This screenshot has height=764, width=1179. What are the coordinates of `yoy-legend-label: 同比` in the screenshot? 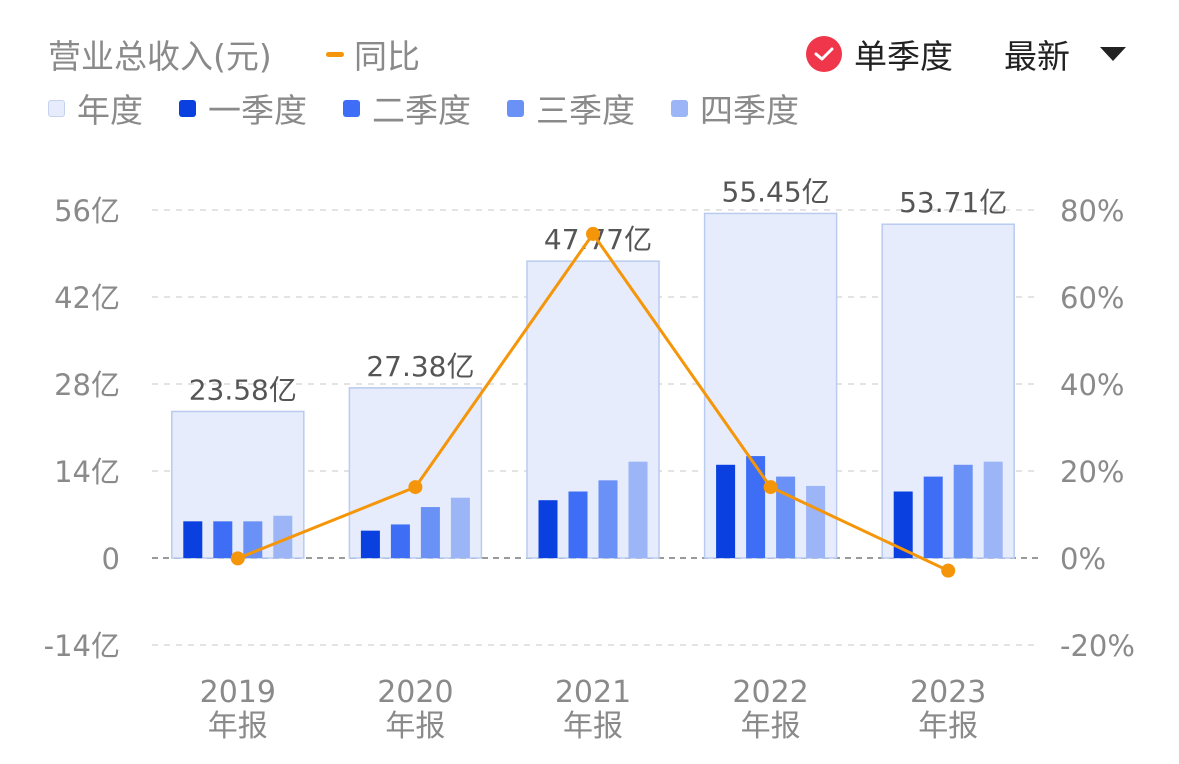 It's located at (387, 56).